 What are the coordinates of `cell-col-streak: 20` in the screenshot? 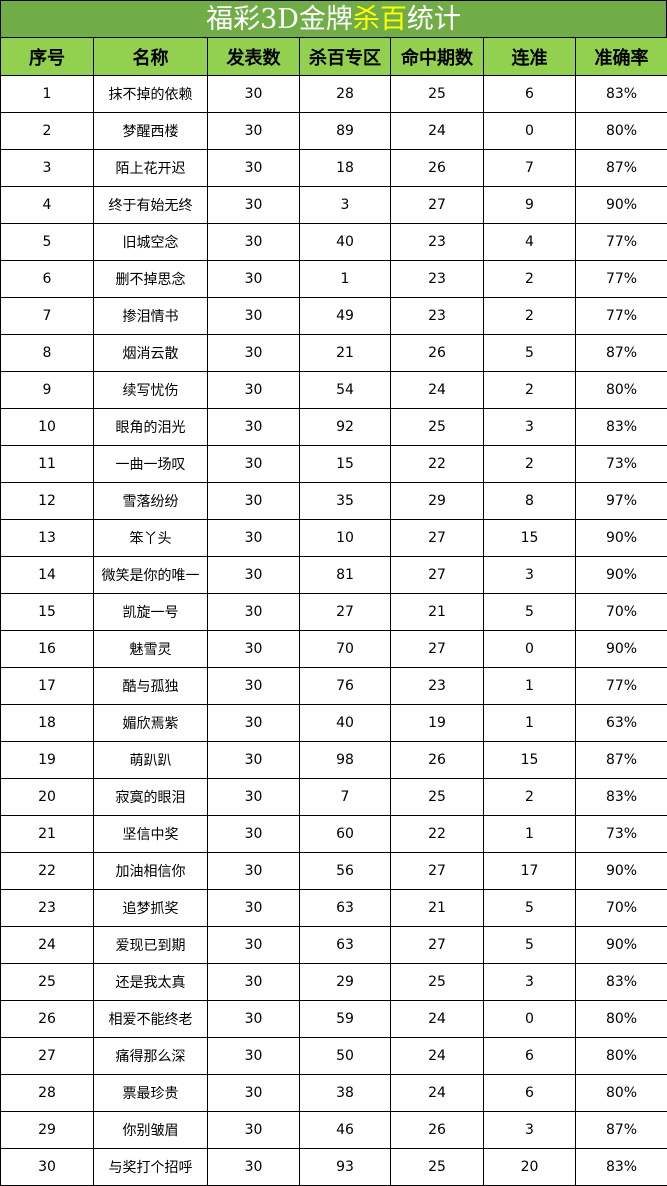 It's located at (530, 1167).